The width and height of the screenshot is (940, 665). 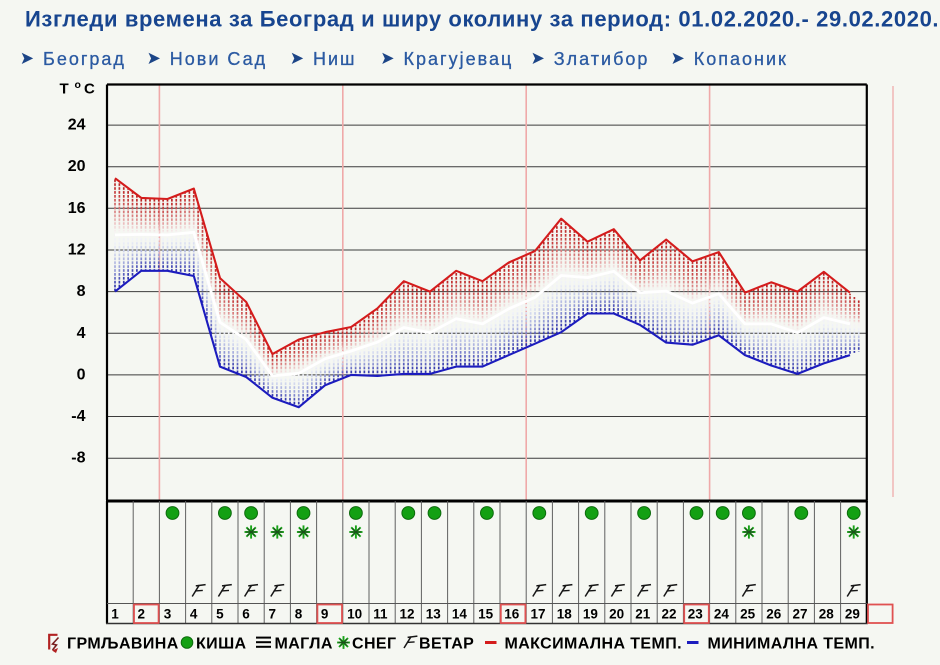 What do you see at coordinates (81, 374) in the screenshot?
I see `svg-text: 0` at bounding box center [81, 374].